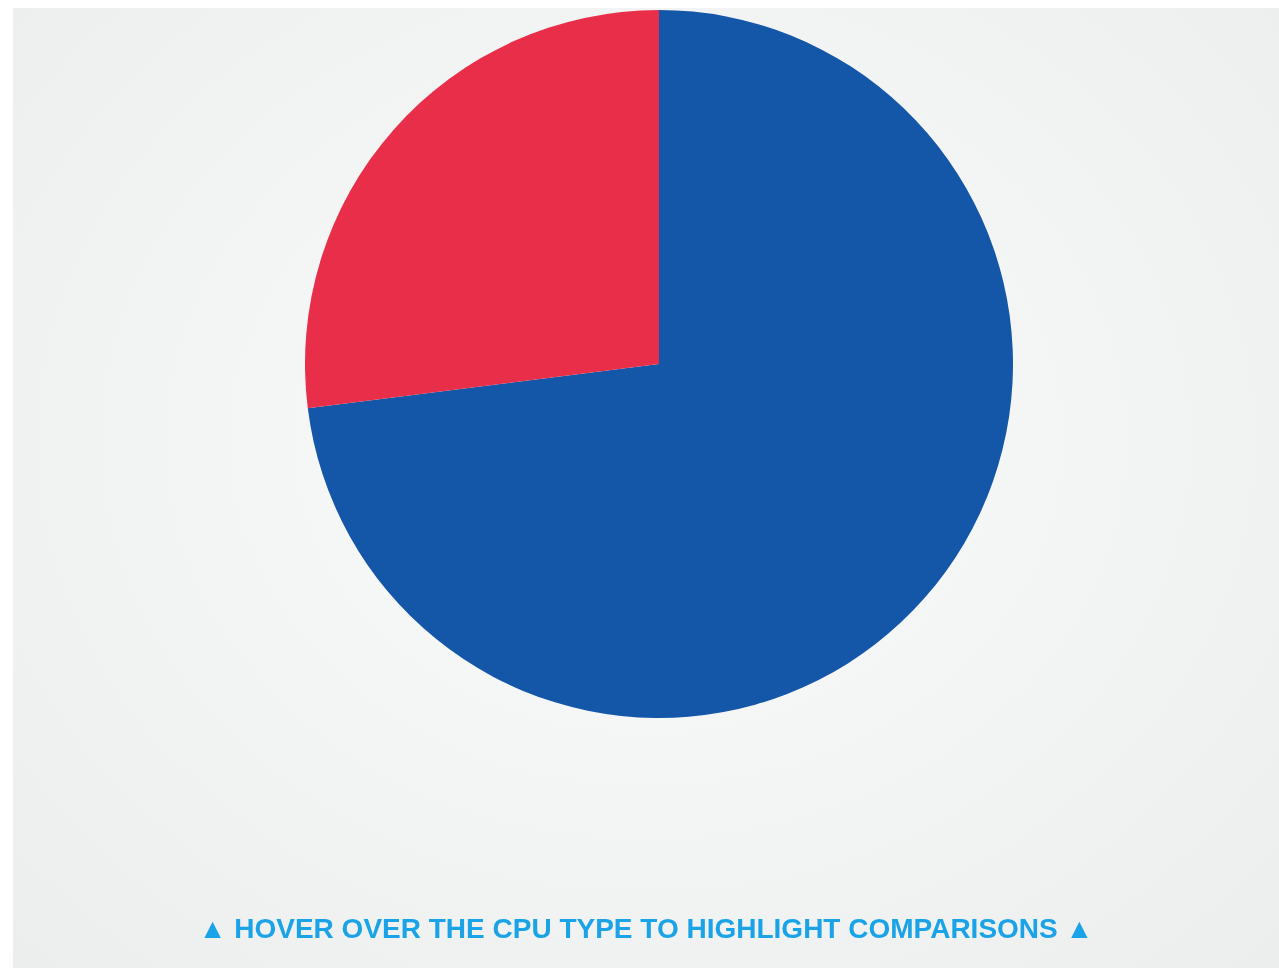 The height and width of the screenshot is (968, 1279). Describe the element at coordinates (482, 209) in the screenshot. I see `pie-slice` at that location.